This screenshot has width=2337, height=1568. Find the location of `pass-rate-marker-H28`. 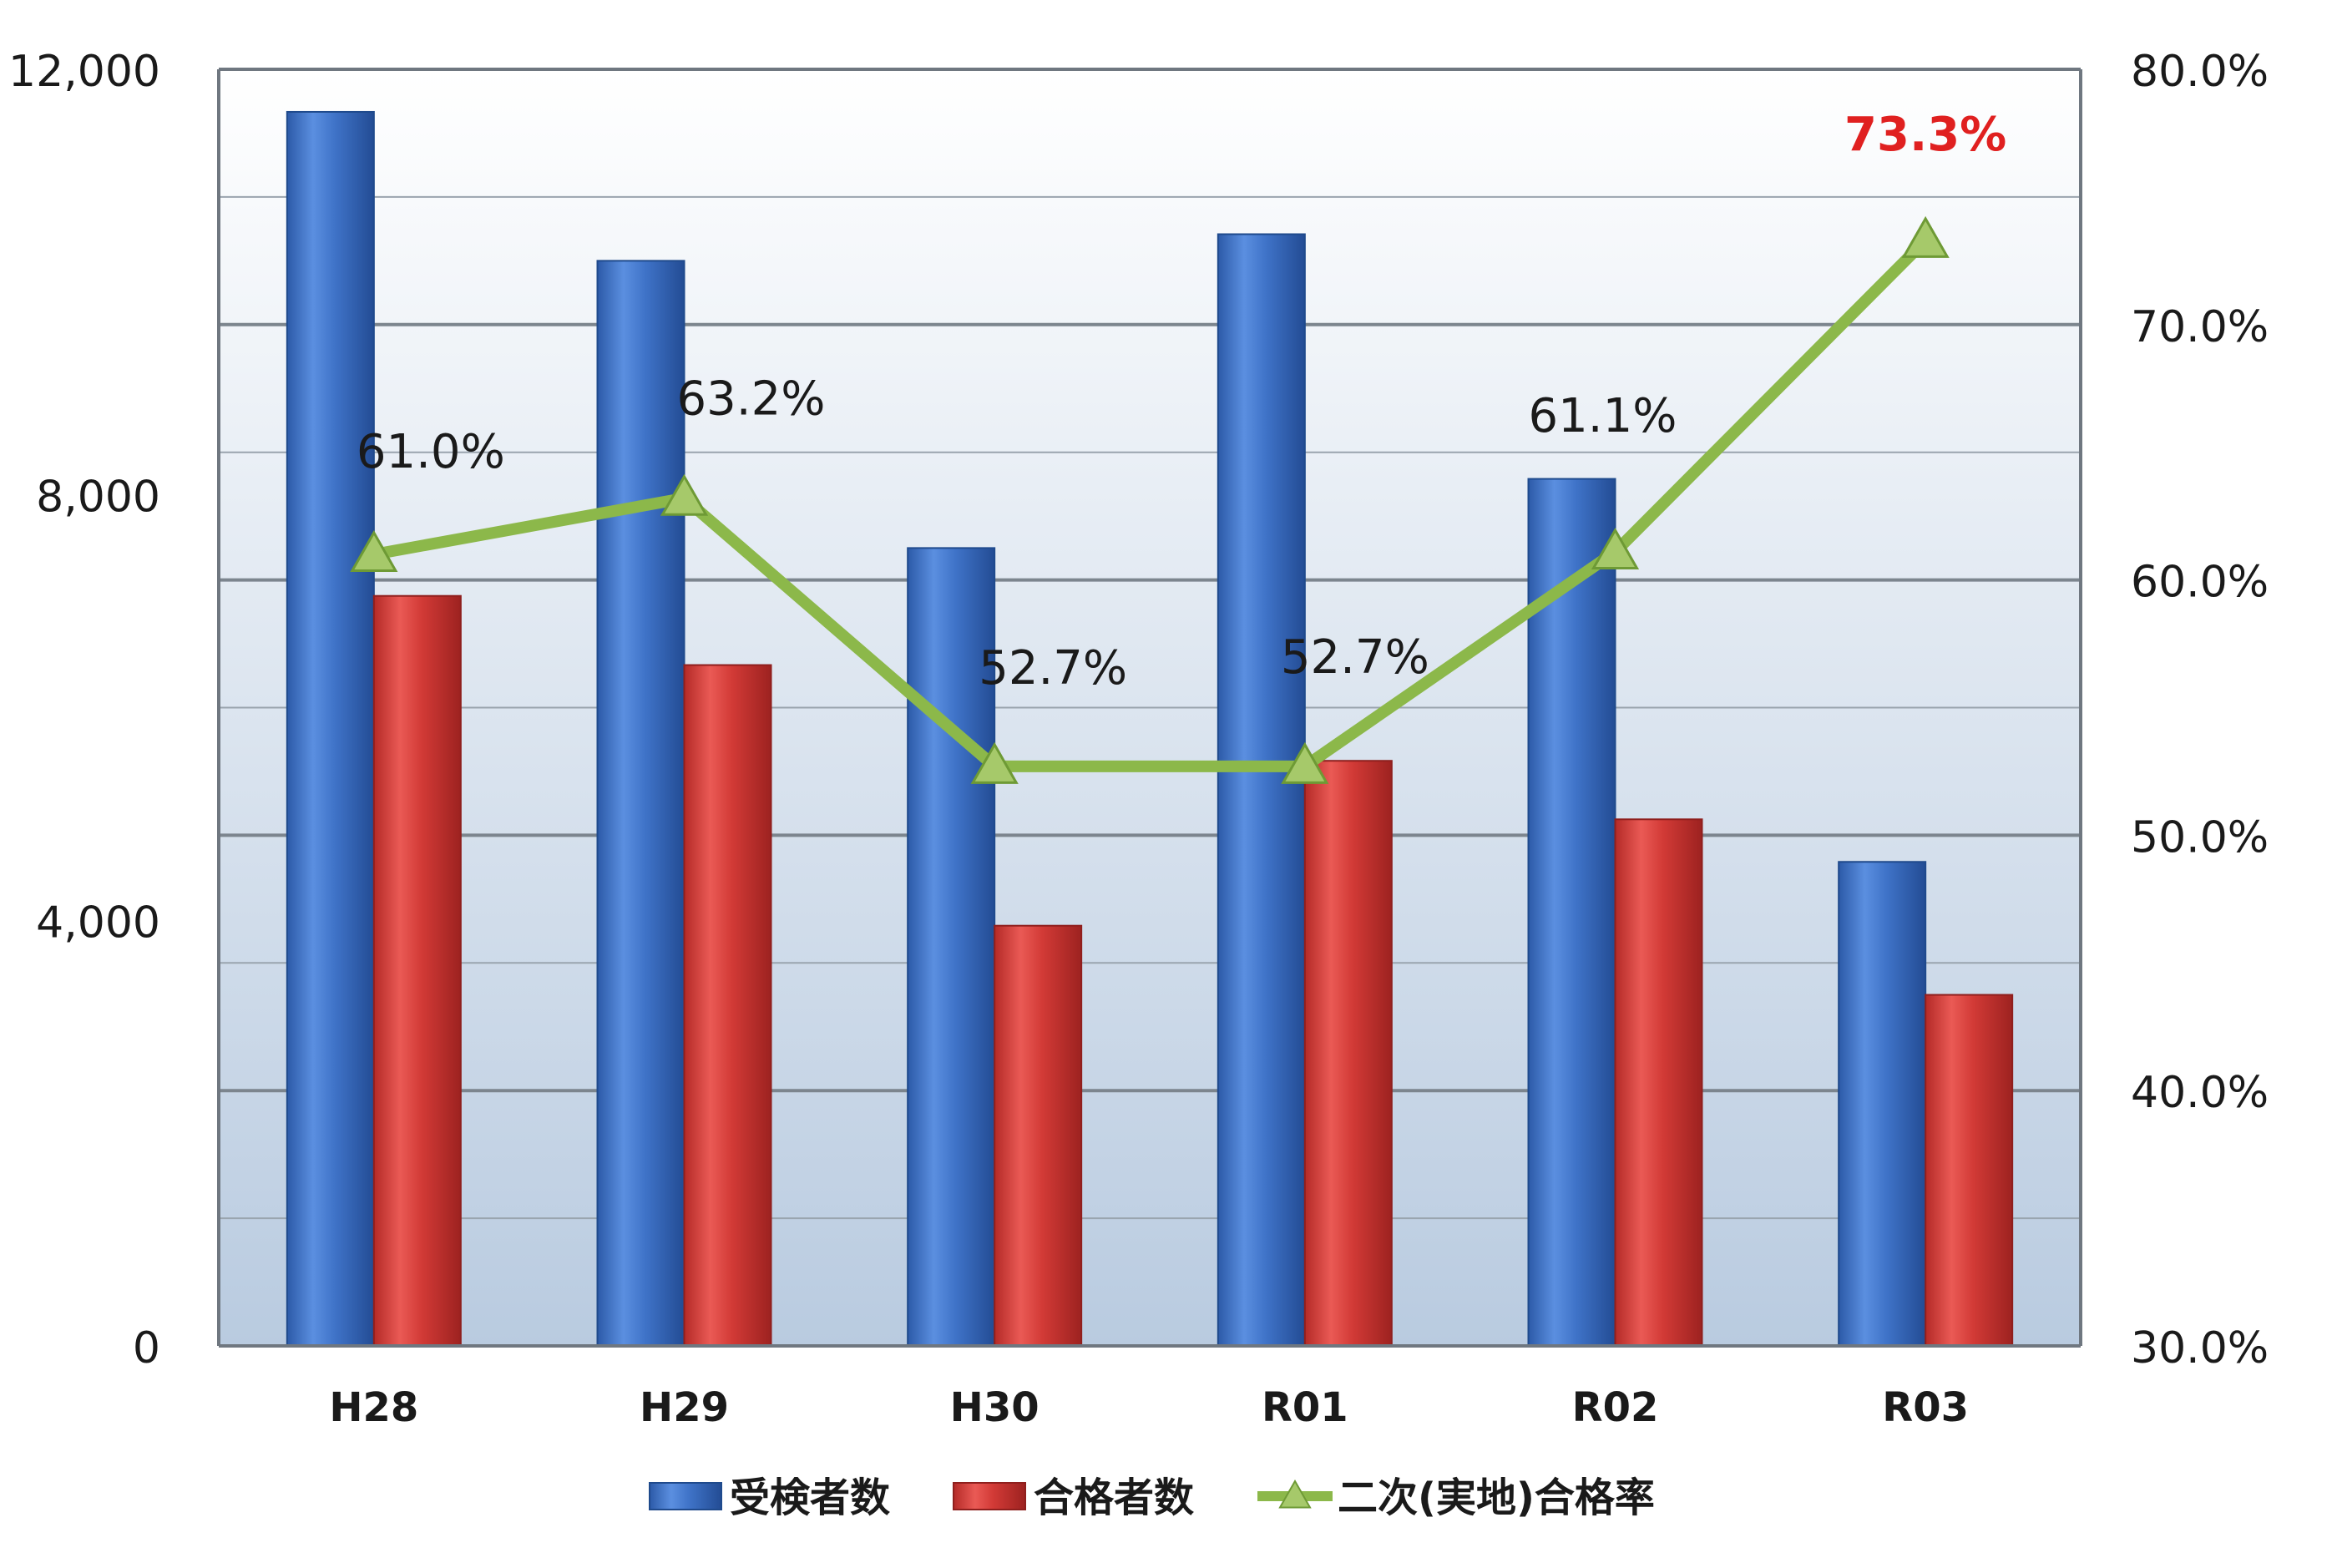

pass-rate-marker-H28 is located at coordinates (374, 551).